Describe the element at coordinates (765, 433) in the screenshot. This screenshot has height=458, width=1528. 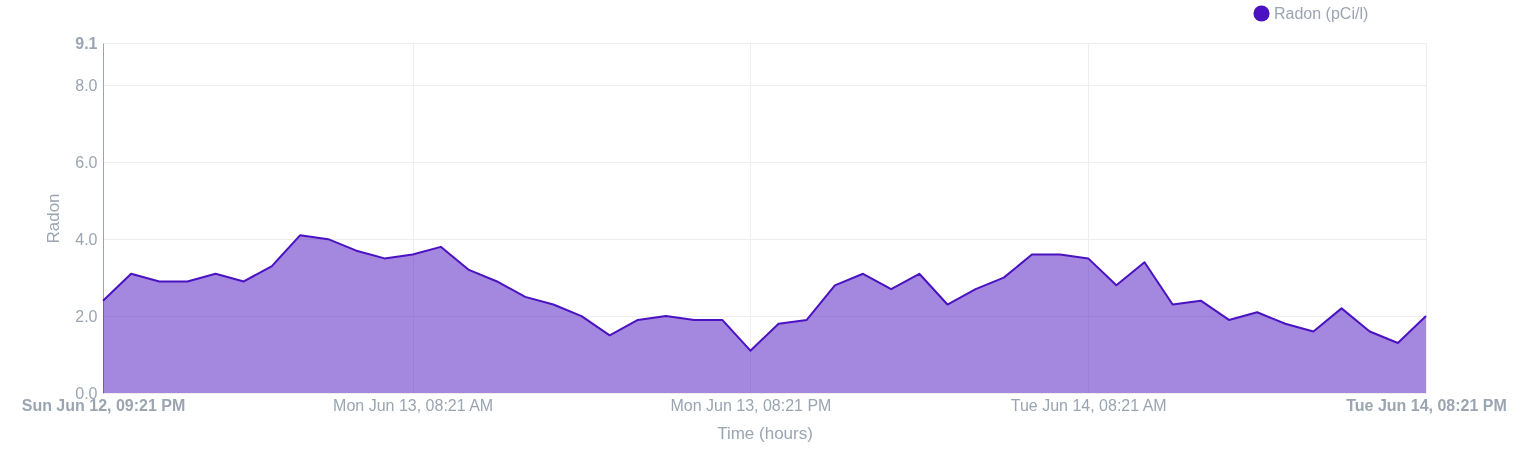
I see `x-axis-title: Time (hours)` at that location.